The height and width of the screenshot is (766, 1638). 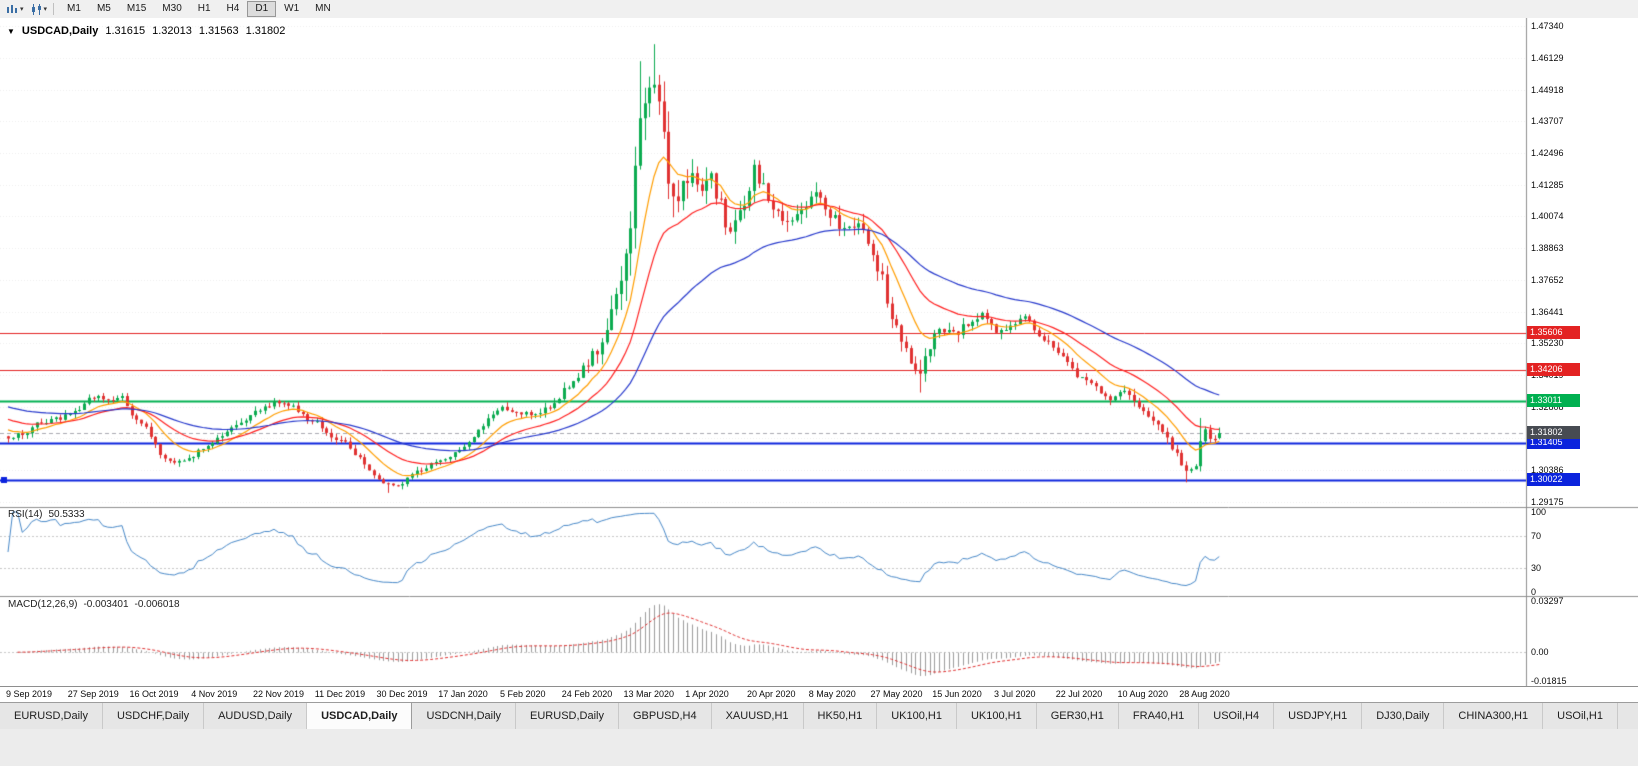 I want to click on chart-tab-usdjpy-h1: USDJPY,H1, so click(x=1318, y=716).